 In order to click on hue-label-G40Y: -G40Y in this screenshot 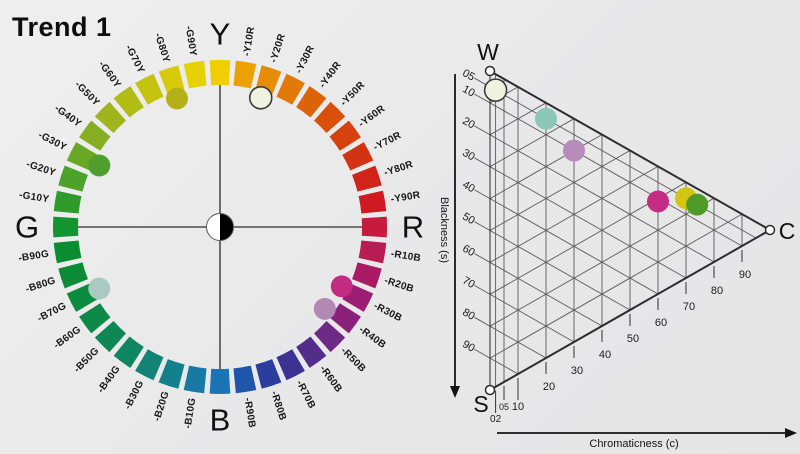, I will do `click(67, 116)`.